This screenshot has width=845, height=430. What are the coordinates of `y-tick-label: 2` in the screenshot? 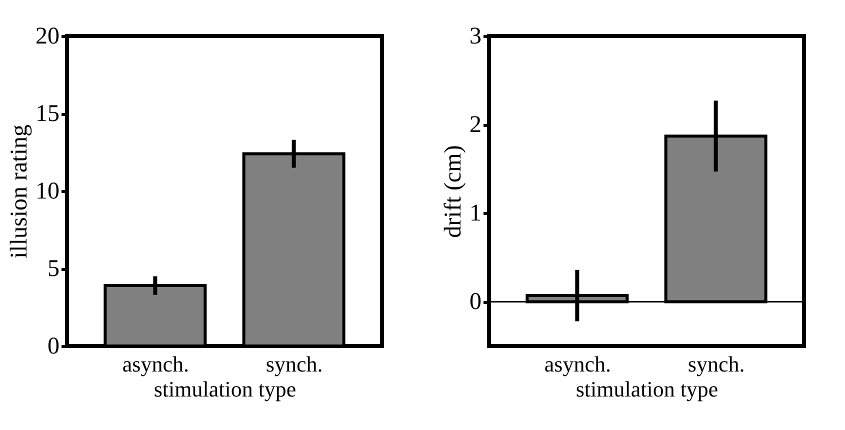 It's located at (476, 125).